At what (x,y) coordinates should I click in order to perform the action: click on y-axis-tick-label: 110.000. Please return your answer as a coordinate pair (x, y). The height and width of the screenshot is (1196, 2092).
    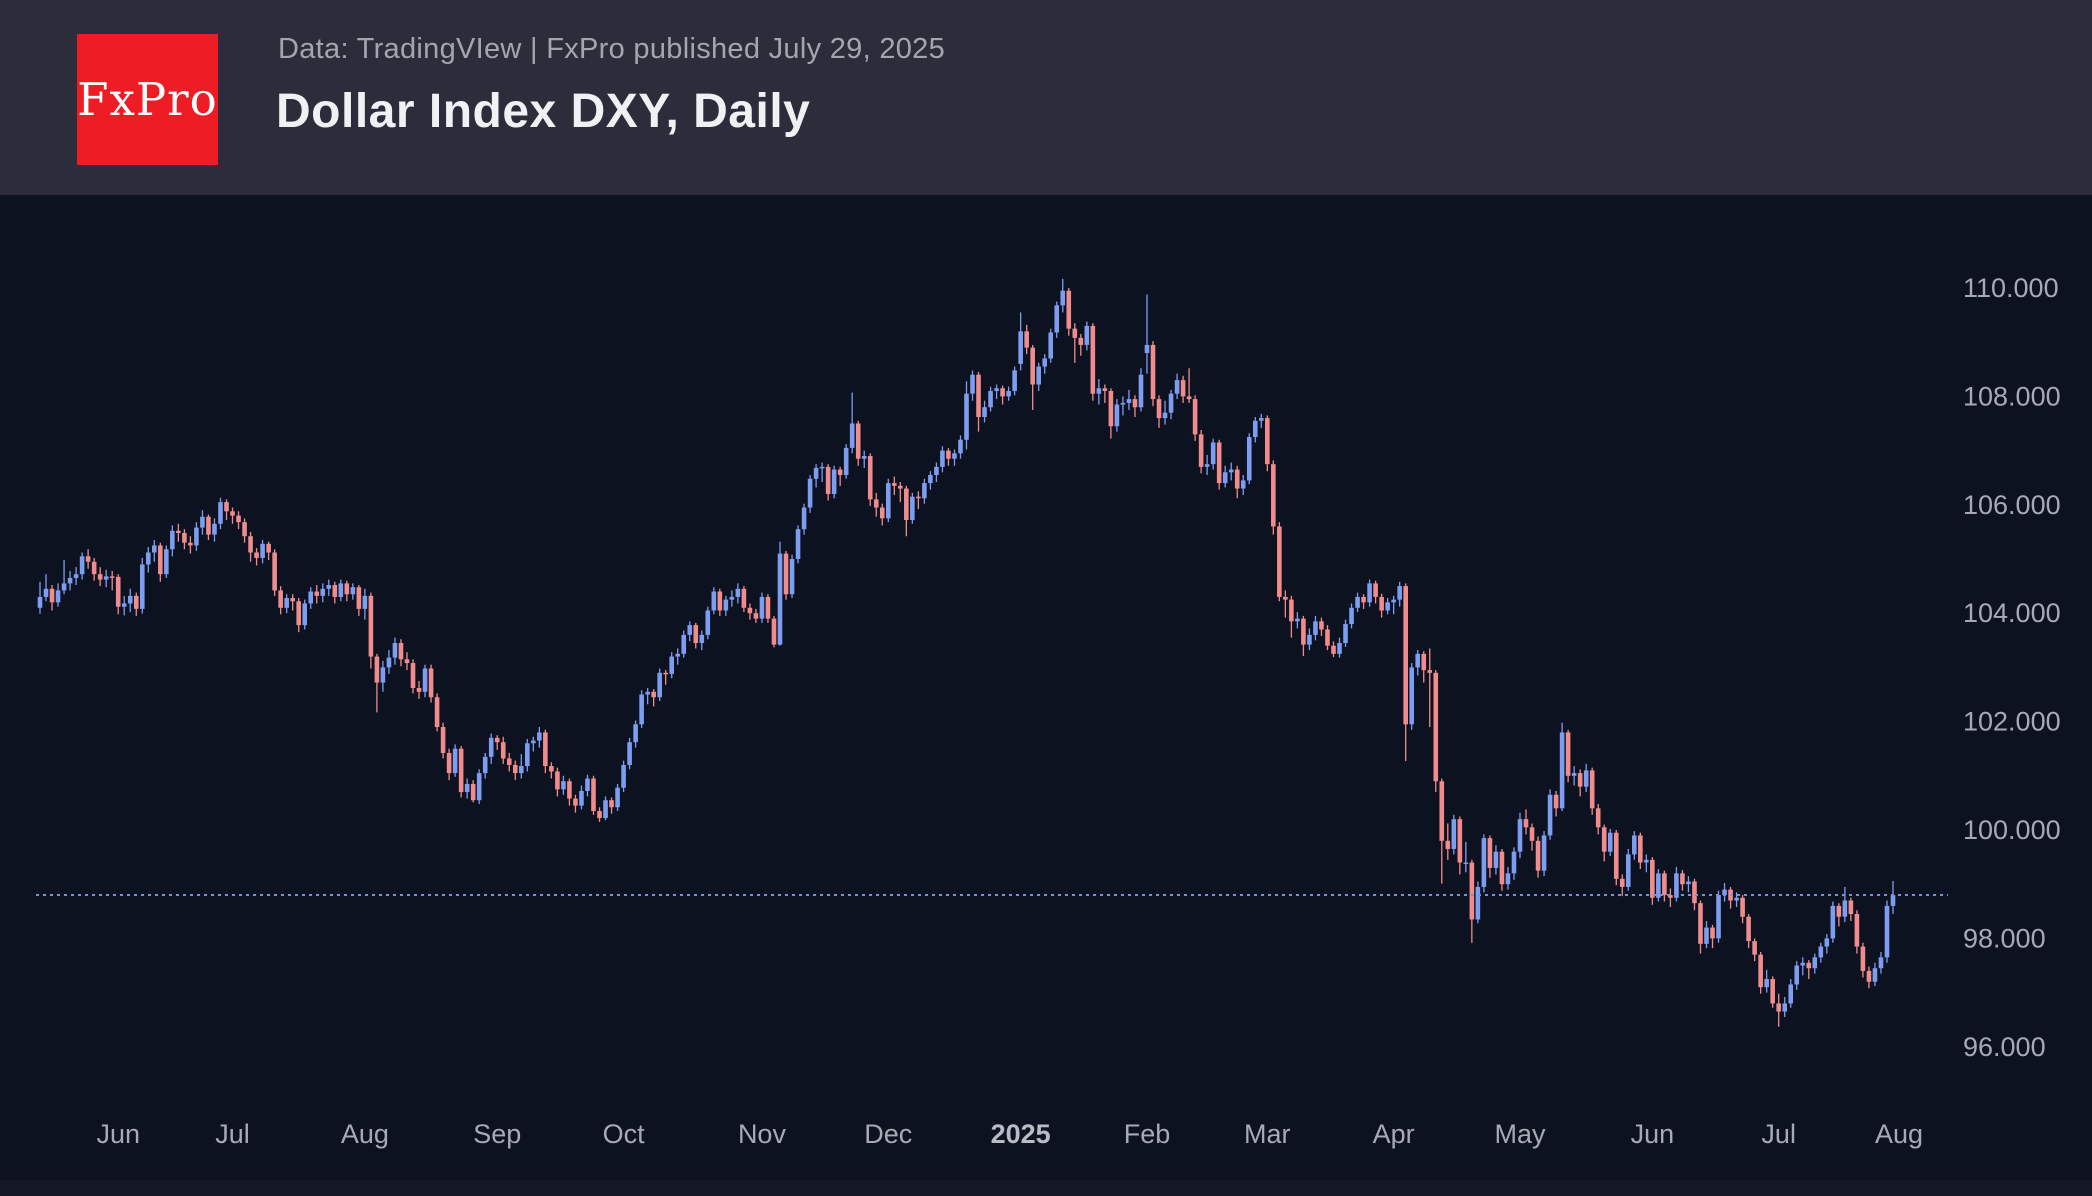
    Looking at the image, I should click on (2011, 288).